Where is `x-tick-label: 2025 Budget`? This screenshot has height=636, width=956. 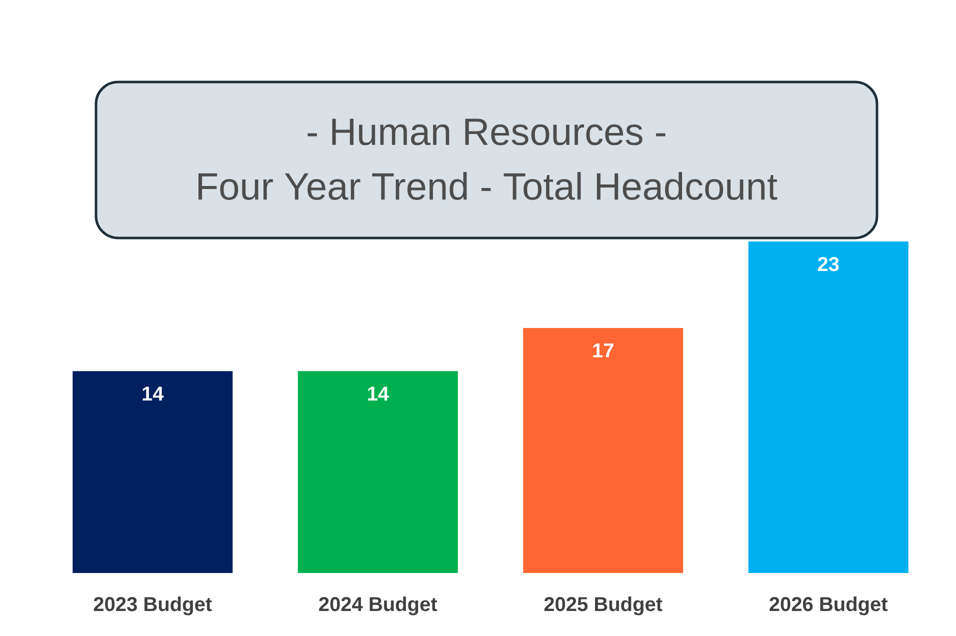 x-tick-label: 2025 Budget is located at coordinates (603, 606).